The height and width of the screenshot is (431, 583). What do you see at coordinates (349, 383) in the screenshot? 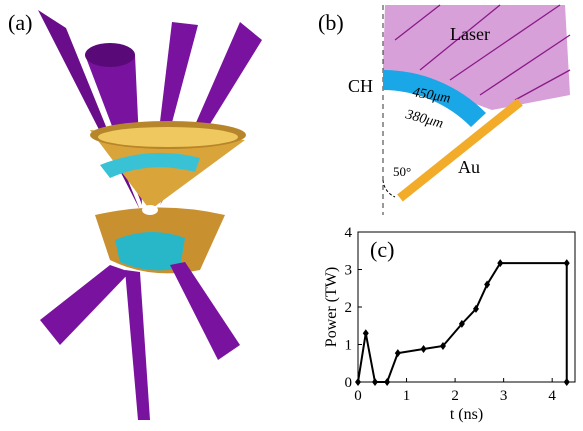
I see `y-tick-label: 0` at bounding box center [349, 383].